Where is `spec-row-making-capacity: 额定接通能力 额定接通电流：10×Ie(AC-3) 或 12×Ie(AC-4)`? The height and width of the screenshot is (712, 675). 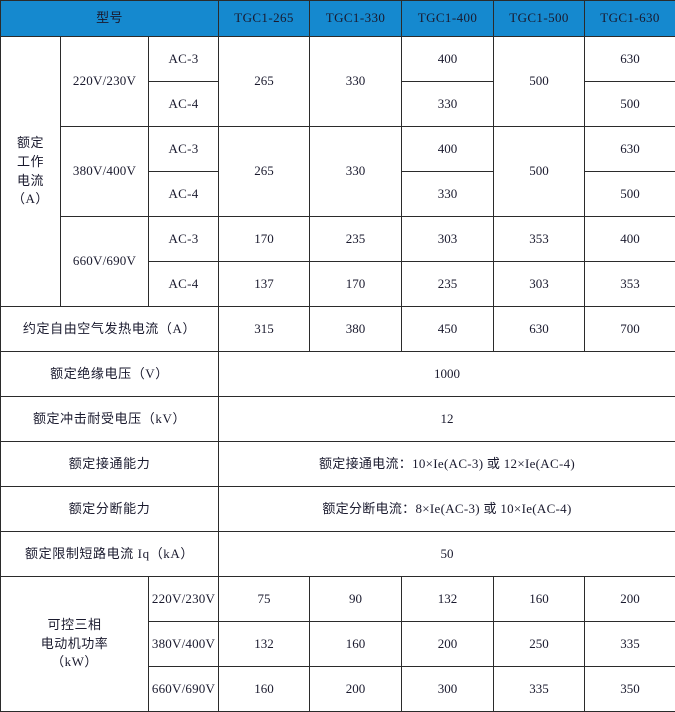
spec-row-making-capacity: 额定接通能力 额定接通电流：10×Ie(AC-3) 或 12×Ie(AC-4) is located at coordinates (338, 464).